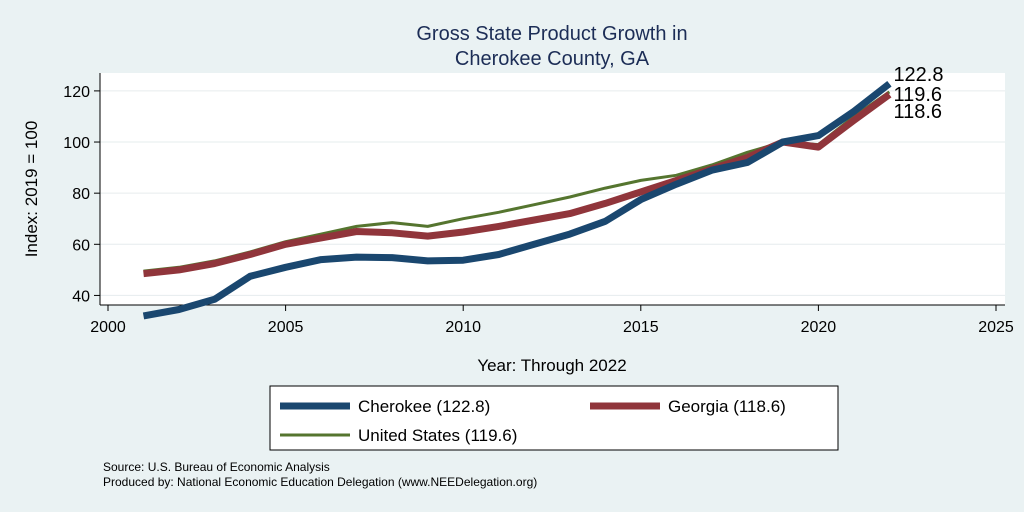 Image resolution: width=1024 pixels, height=512 pixels. What do you see at coordinates (727, 406) in the screenshot?
I see `legend-label-georgia: Georgia (118.6)` at bounding box center [727, 406].